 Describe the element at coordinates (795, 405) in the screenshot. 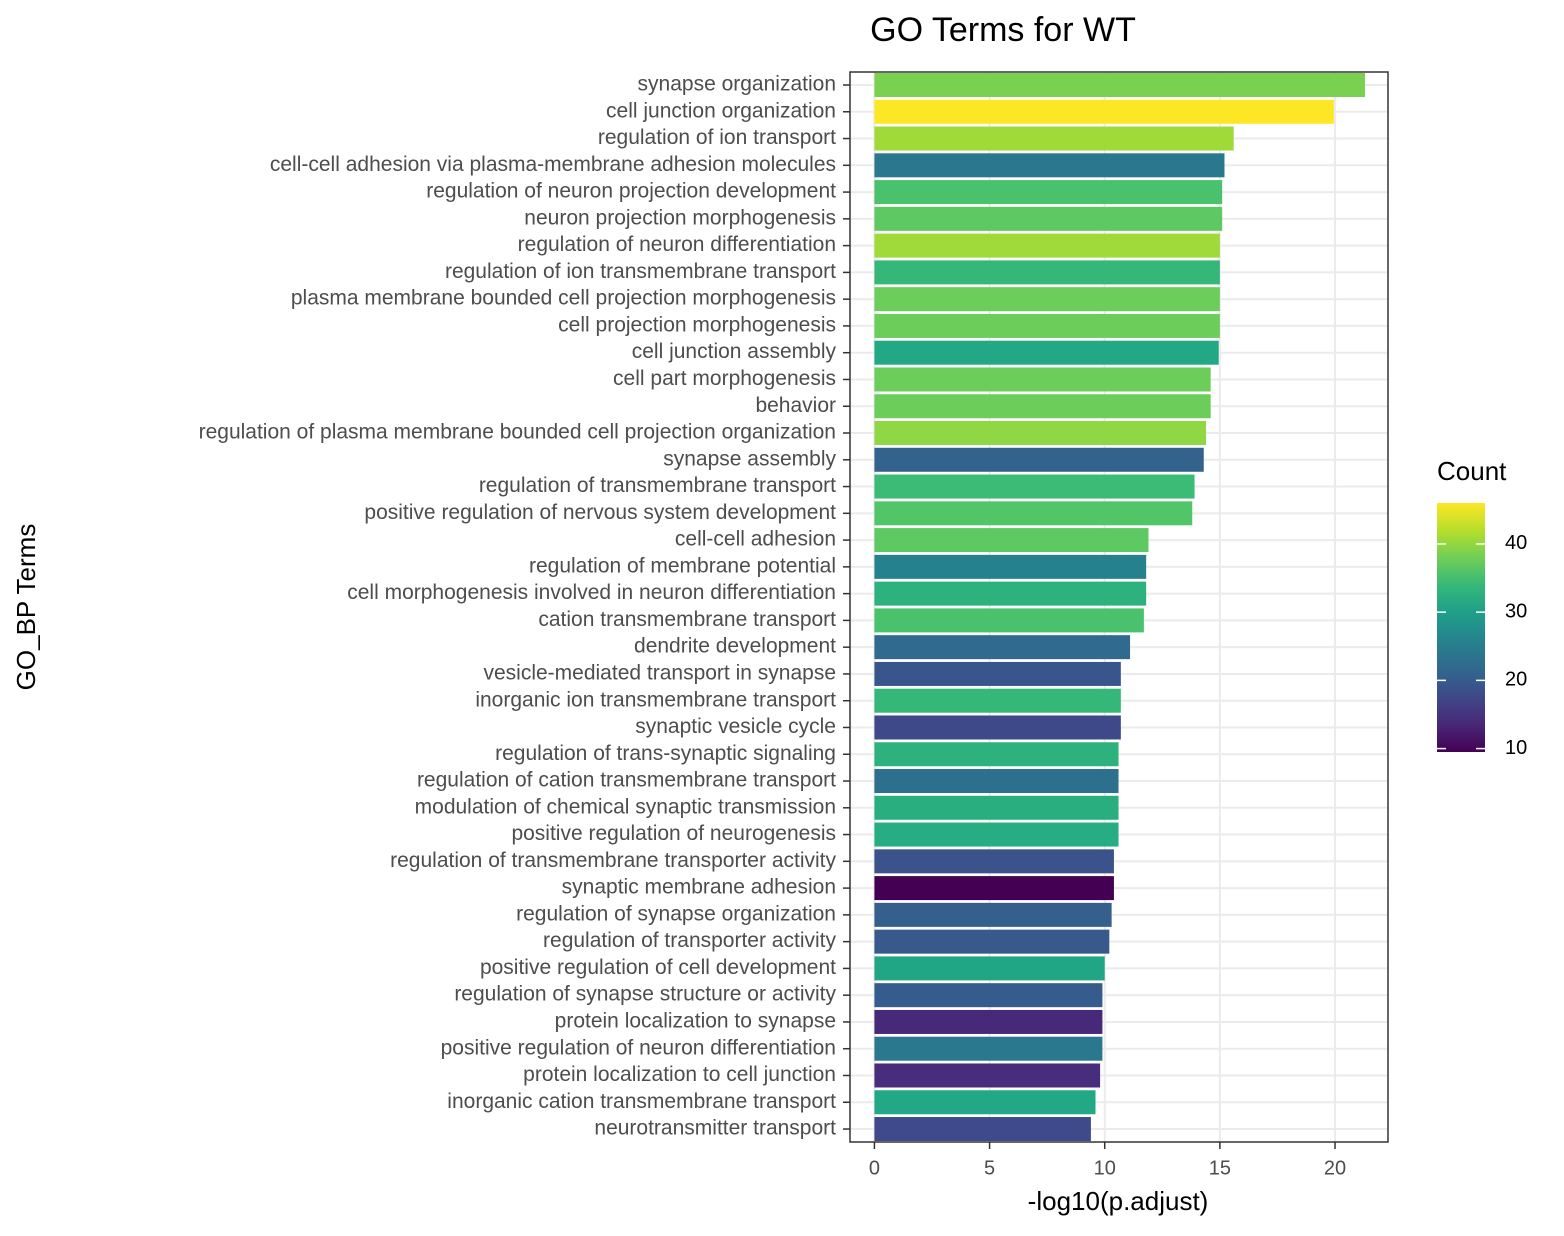

I see `y-tick-label: behavior` at that location.